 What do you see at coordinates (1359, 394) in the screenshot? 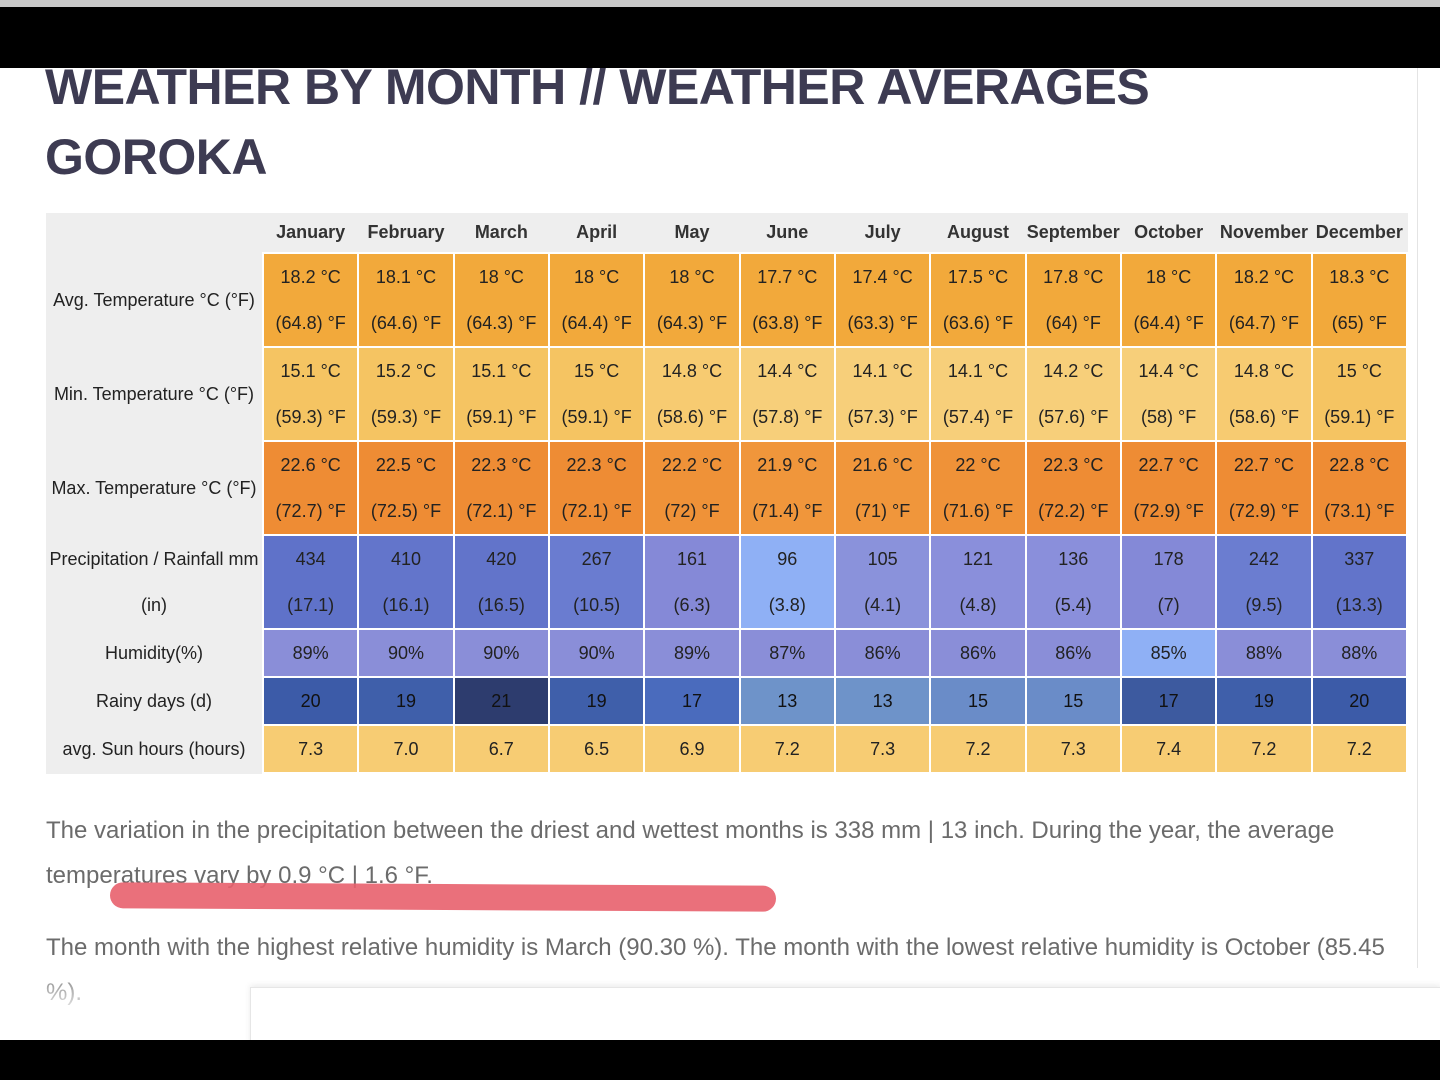
I see `data-cell: 15 °C (59.1) °F` at bounding box center [1359, 394].